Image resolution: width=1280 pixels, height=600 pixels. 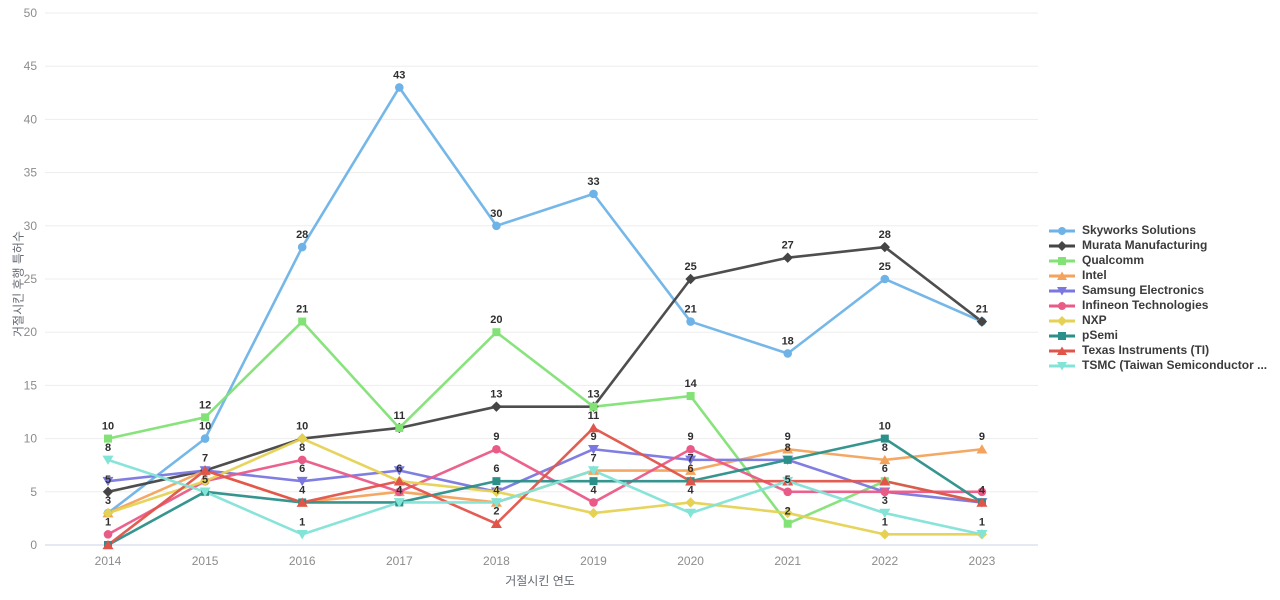 What do you see at coordinates (1094, 275) in the screenshot?
I see `legend-item-label: Intel` at bounding box center [1094, 275].